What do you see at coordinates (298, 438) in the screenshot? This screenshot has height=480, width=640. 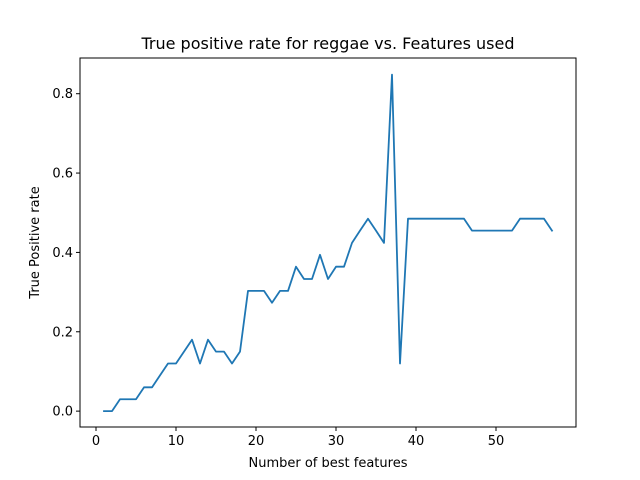 I see `x-axis: 0 10 20 30 40 50` at bounding box center [298, 438].